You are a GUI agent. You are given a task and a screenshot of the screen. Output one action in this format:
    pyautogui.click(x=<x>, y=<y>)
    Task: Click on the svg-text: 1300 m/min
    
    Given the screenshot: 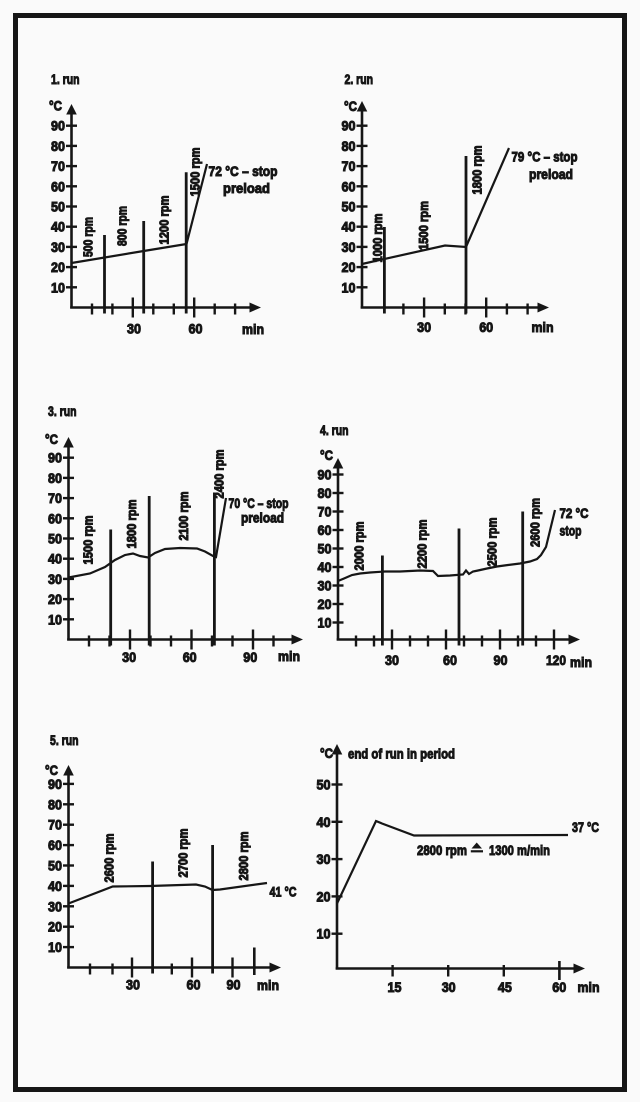 What is the action you would take?
    pyautogui.click(x=519, y=850)
    